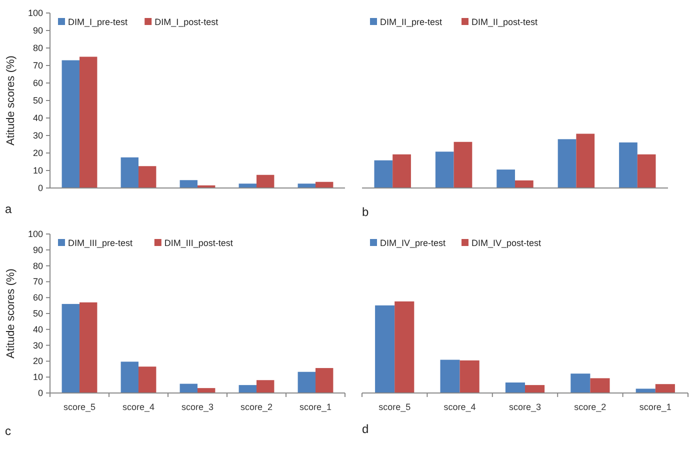 This screenshot has width=694, height=453. Describe the element at coordinates (98, 22) in the screenshot. I see `legend-label: DIM_I_pre-test` at that location.